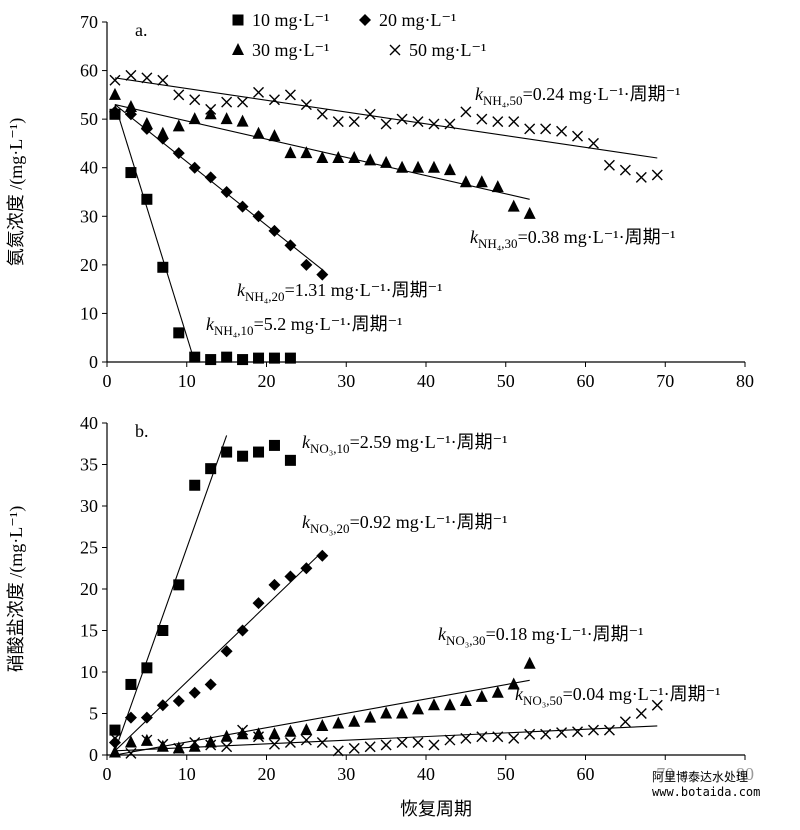  I want to click on annotation-rest: =0.04 mg·L⁻¹·周期⁻¹, so click(642, 694).